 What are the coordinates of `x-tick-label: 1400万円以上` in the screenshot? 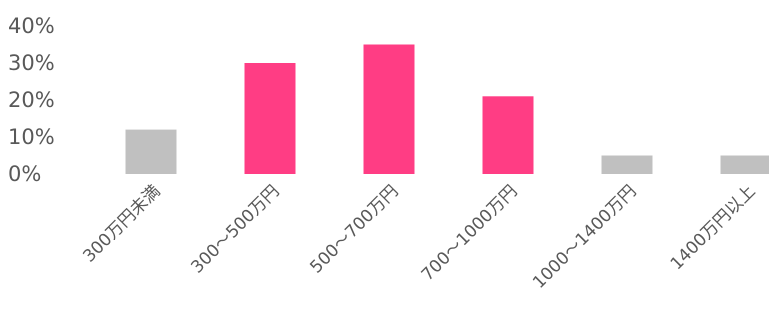 It's located at (713, 227).